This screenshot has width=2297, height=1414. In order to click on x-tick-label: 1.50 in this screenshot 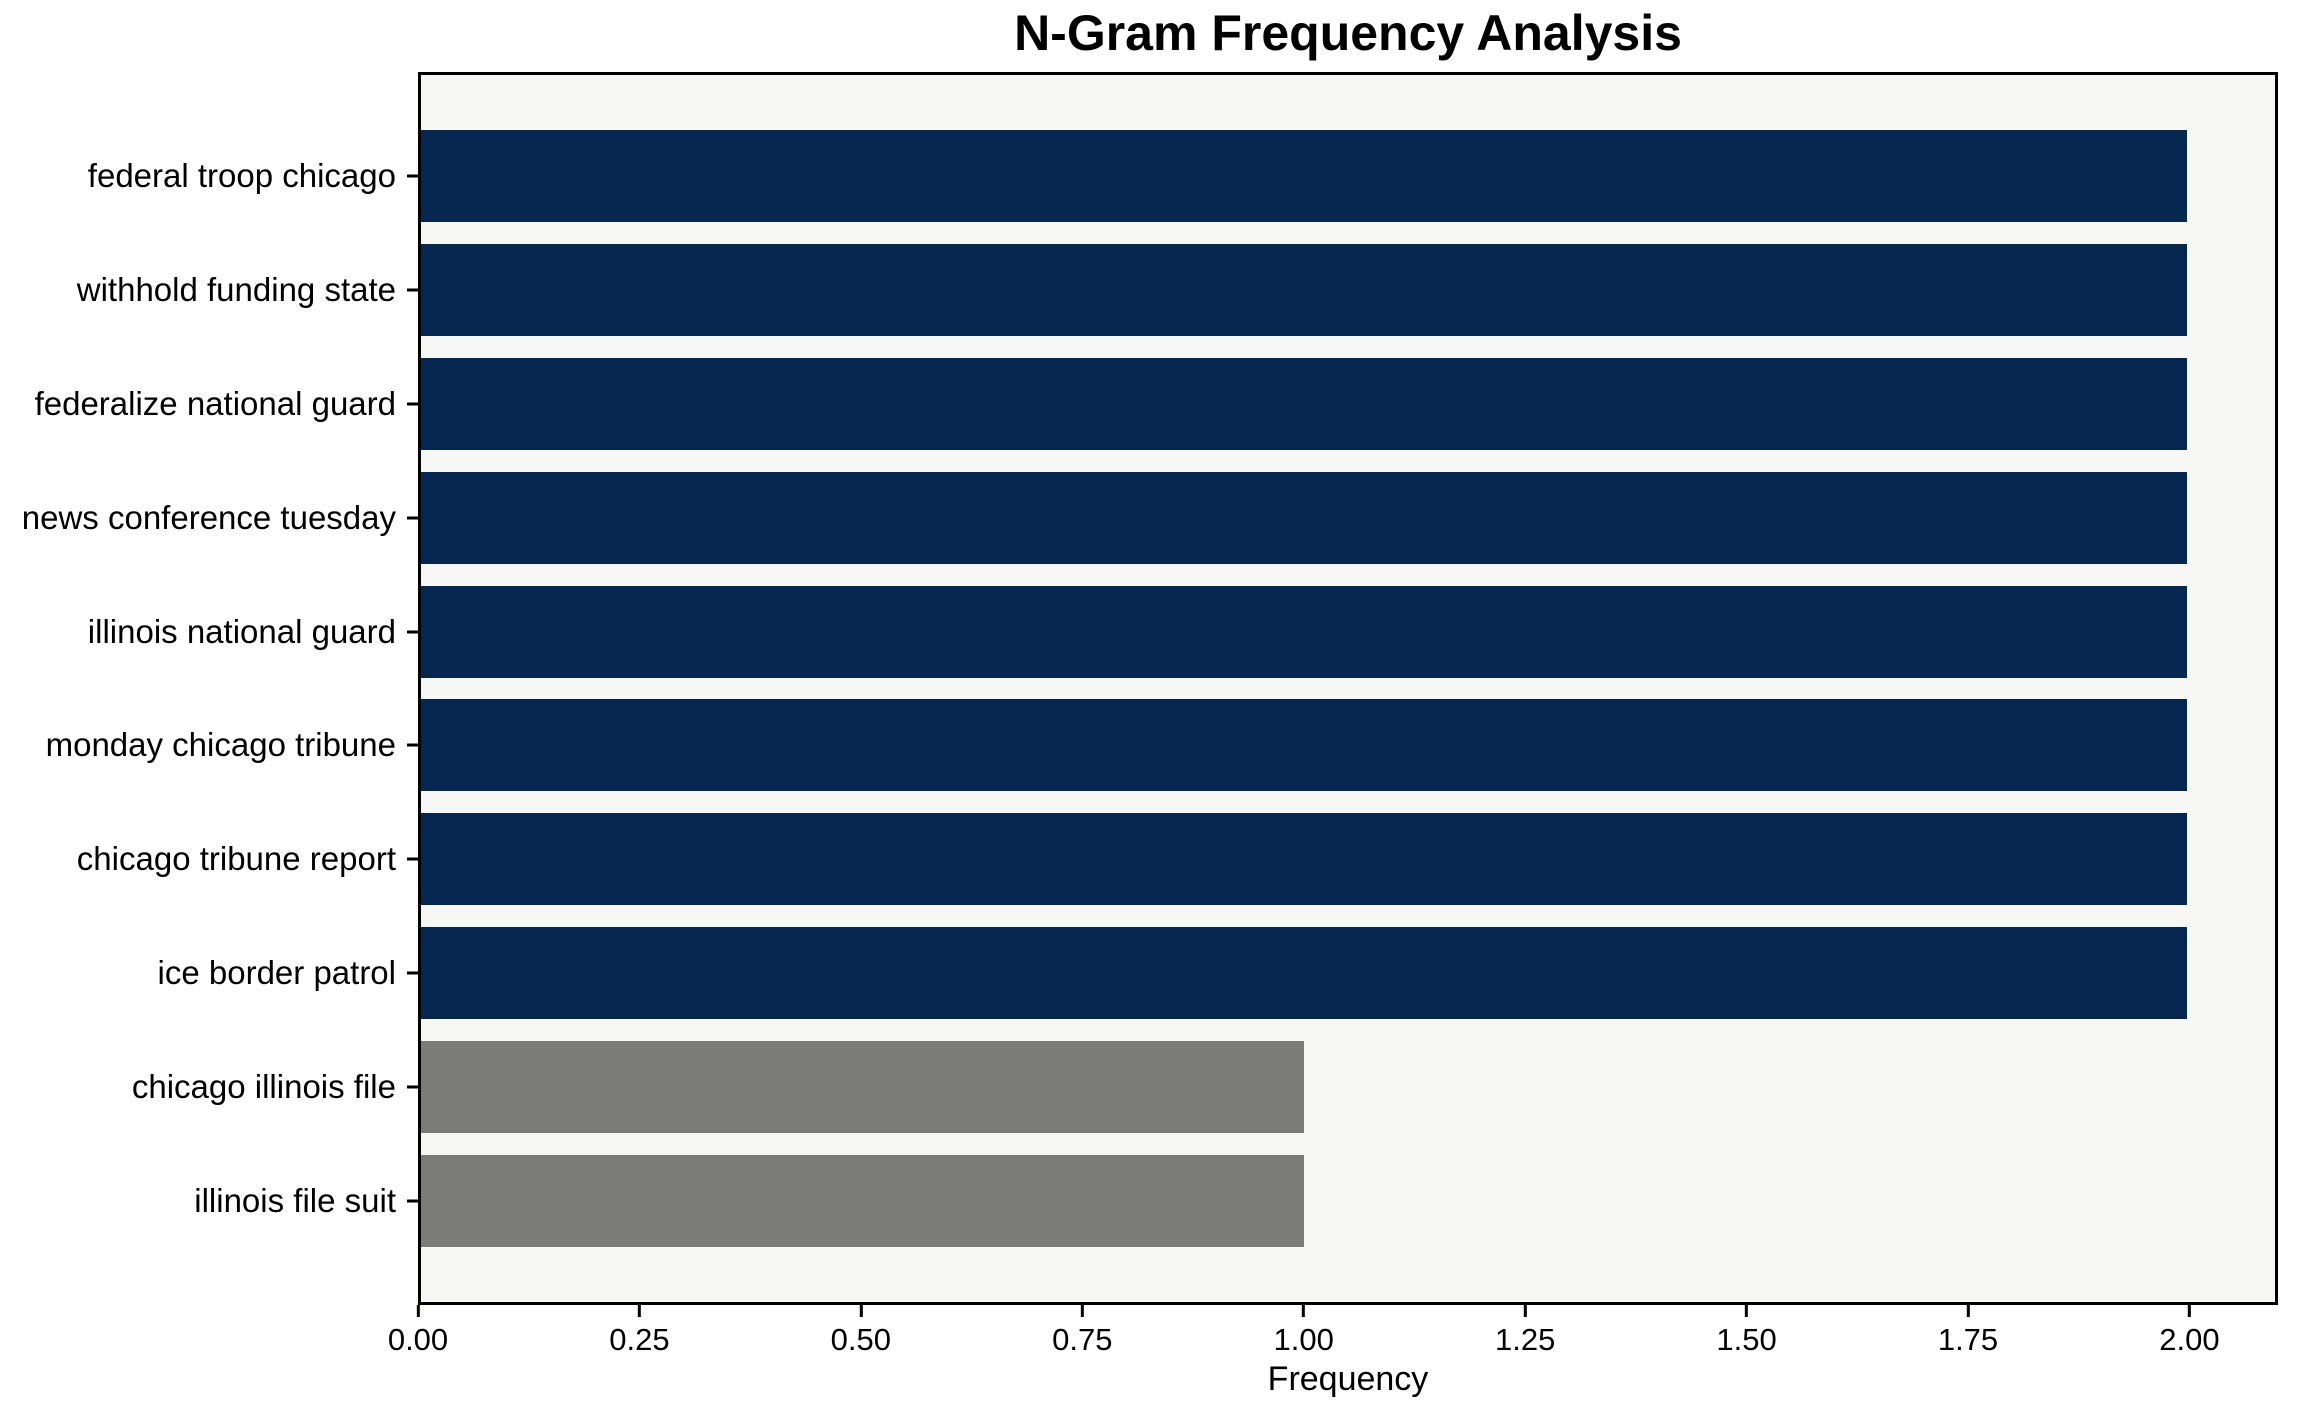, I will do `click(1746, 1339)`.